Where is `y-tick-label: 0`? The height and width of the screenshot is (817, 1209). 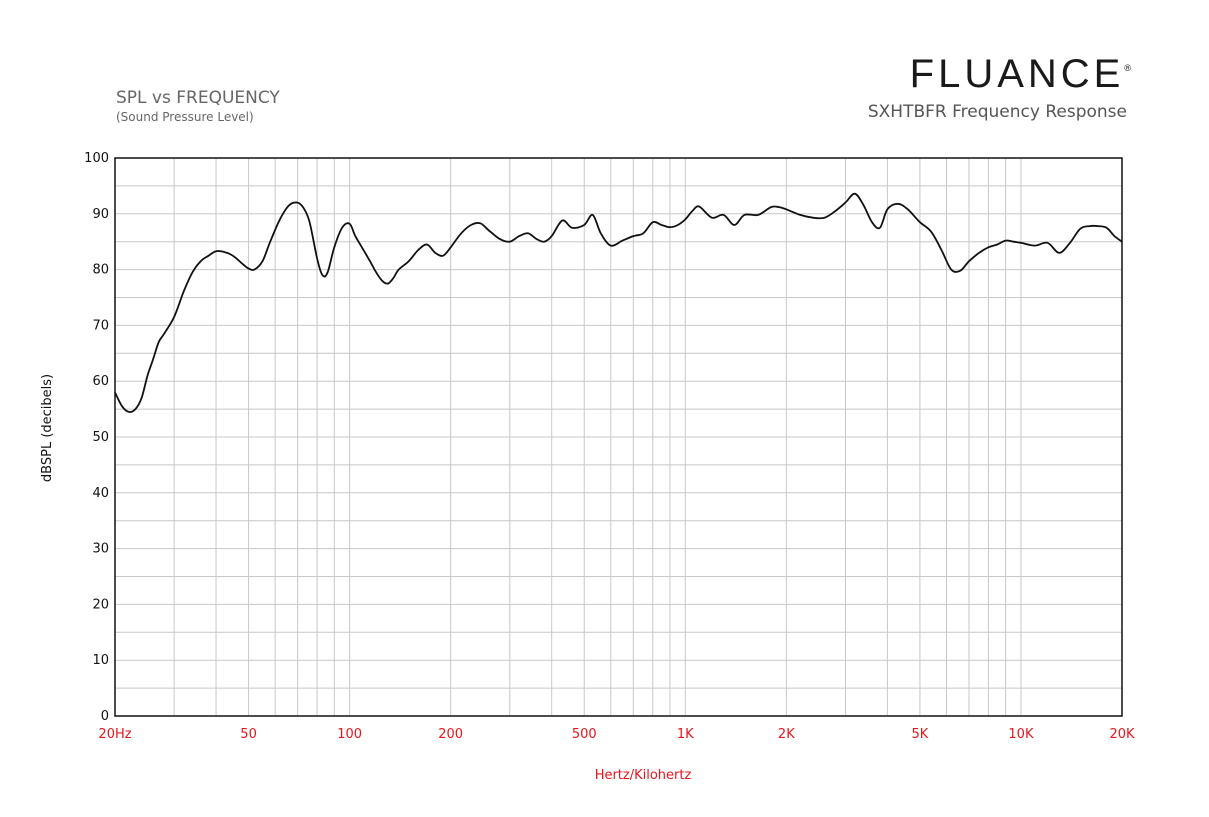
y-tick-label: 0 is located at coordinates (105, 716).